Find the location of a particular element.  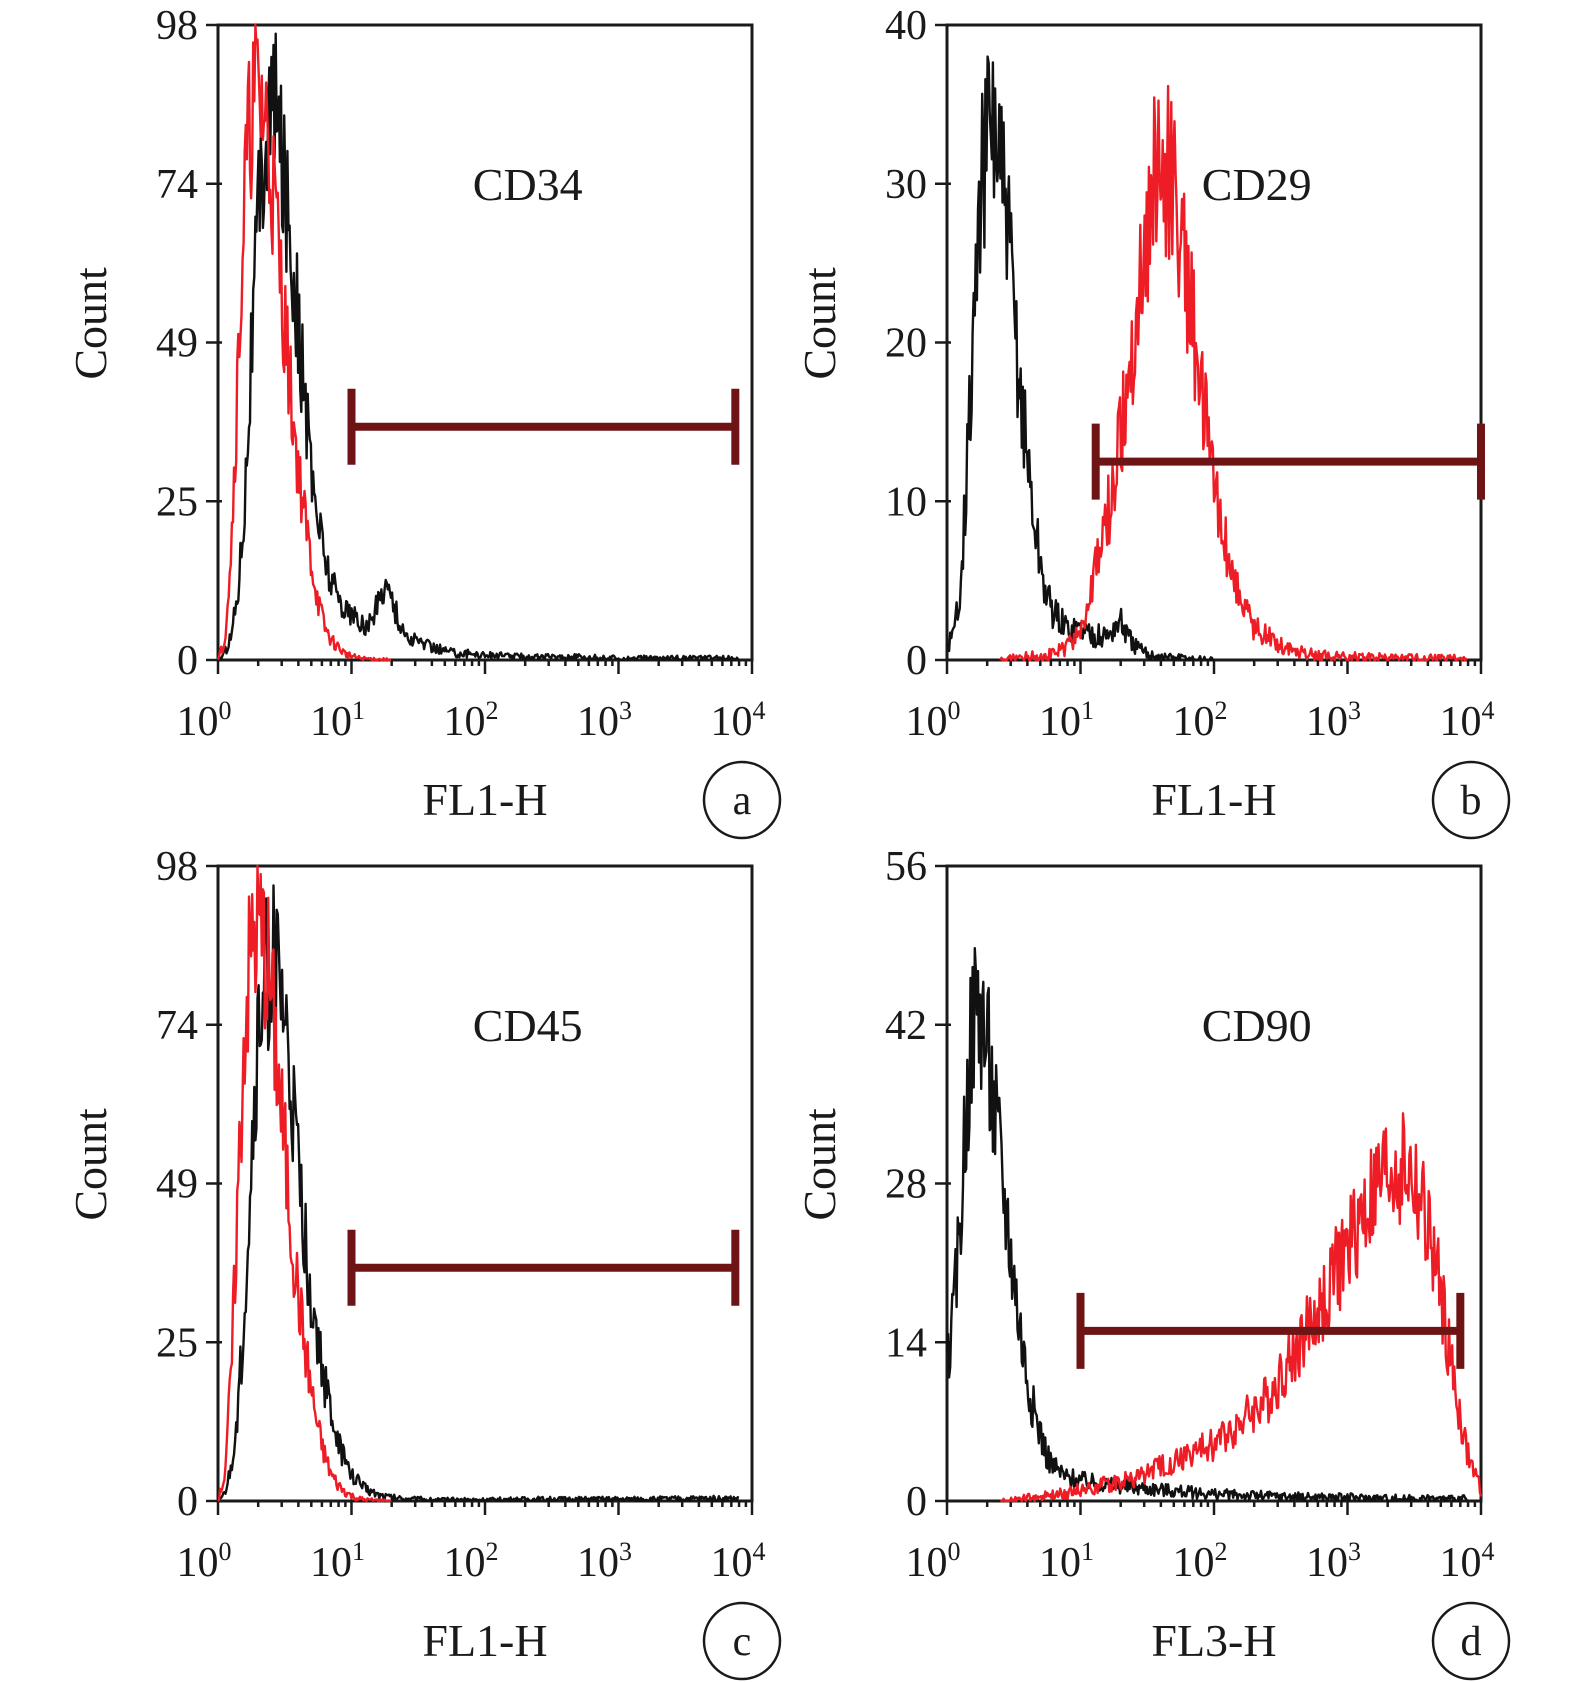

y-tick-label: 40 is located at coordinates (906, 26).